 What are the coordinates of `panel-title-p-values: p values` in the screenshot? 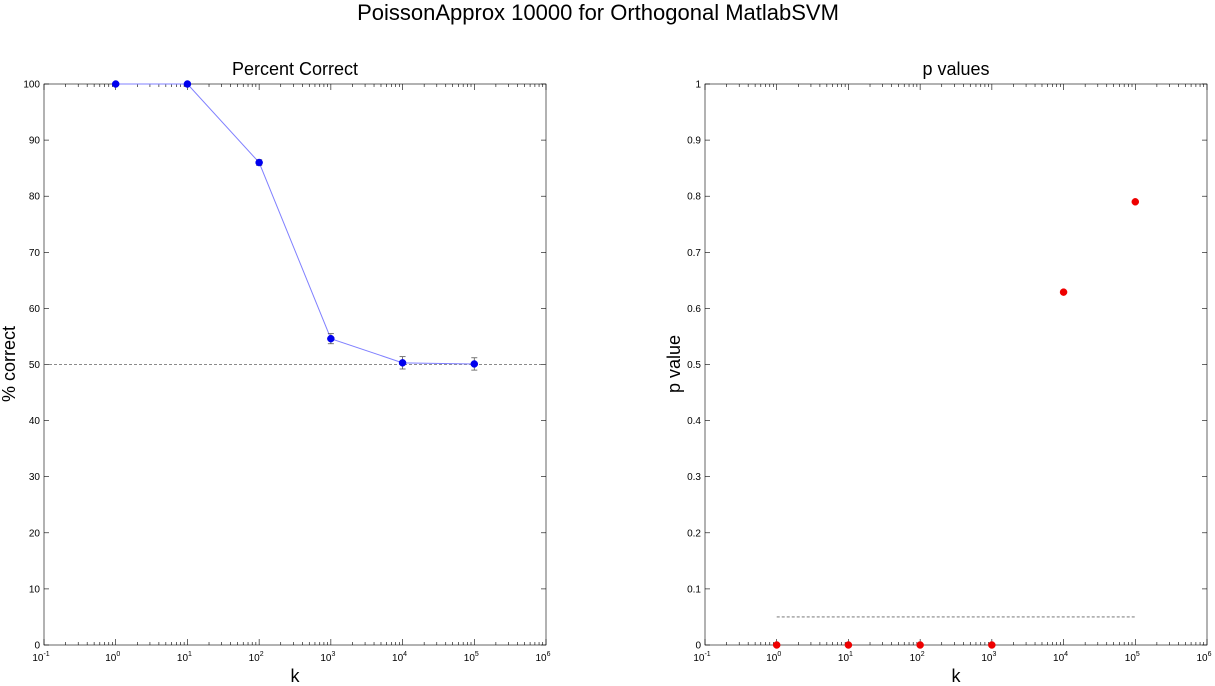 It's located at (955, 69).